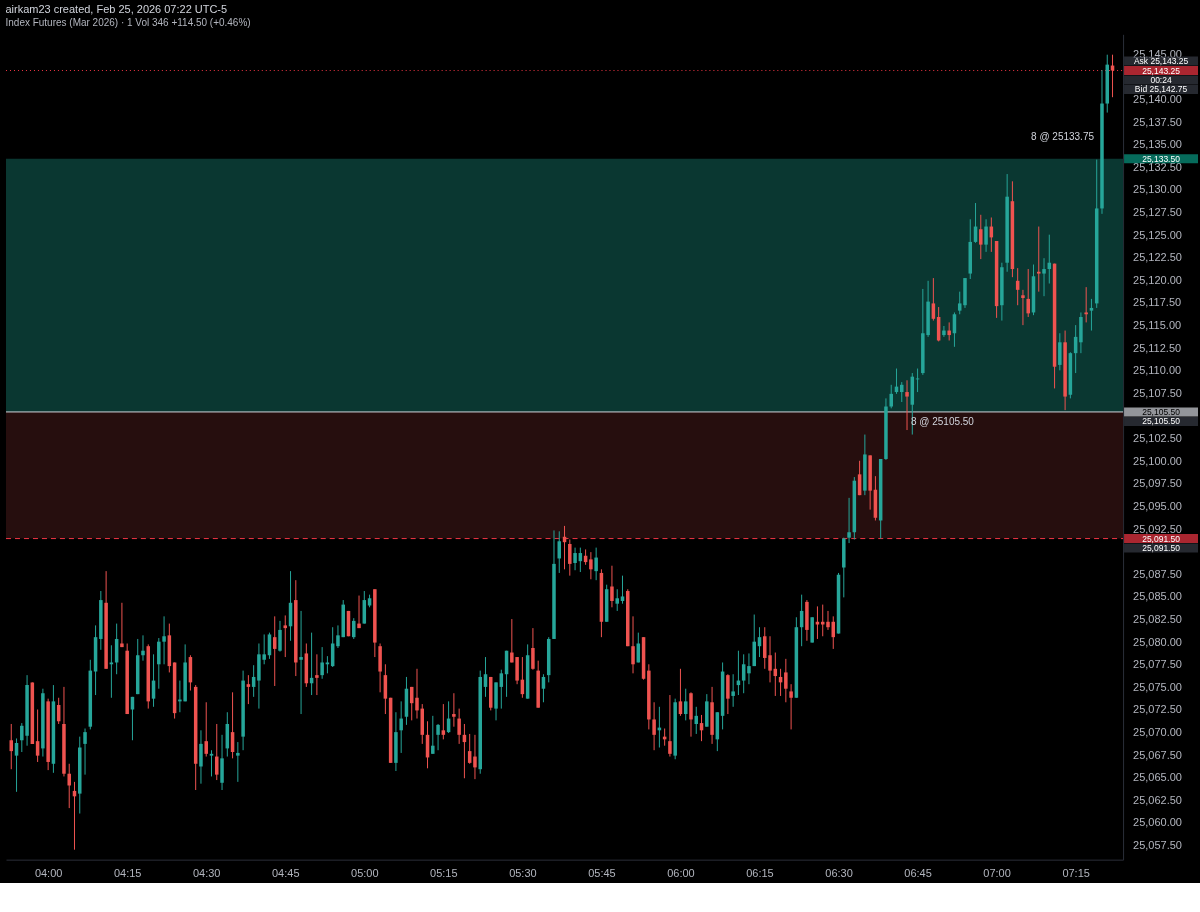  What do you see at coordinates (602, 873) in the screenshot?
I see `x-tick-label: 05:45` at bounding box center [602, 873].